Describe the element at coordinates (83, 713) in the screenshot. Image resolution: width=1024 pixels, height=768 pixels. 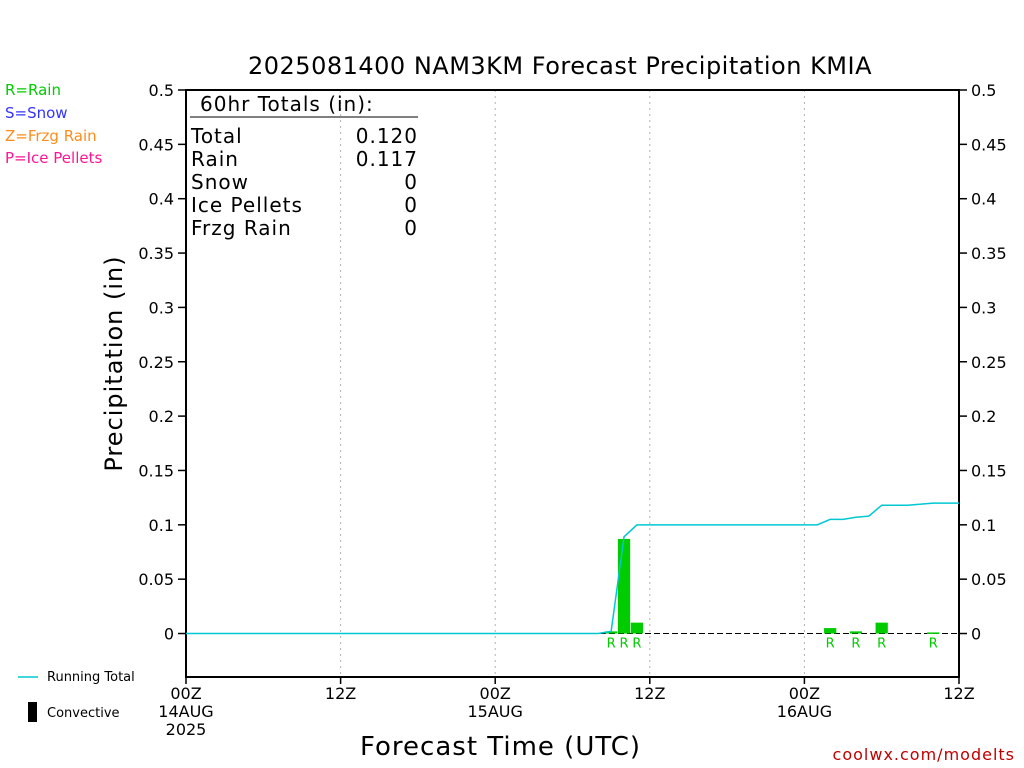
I see `legend-convective-label: Convective` at that location.